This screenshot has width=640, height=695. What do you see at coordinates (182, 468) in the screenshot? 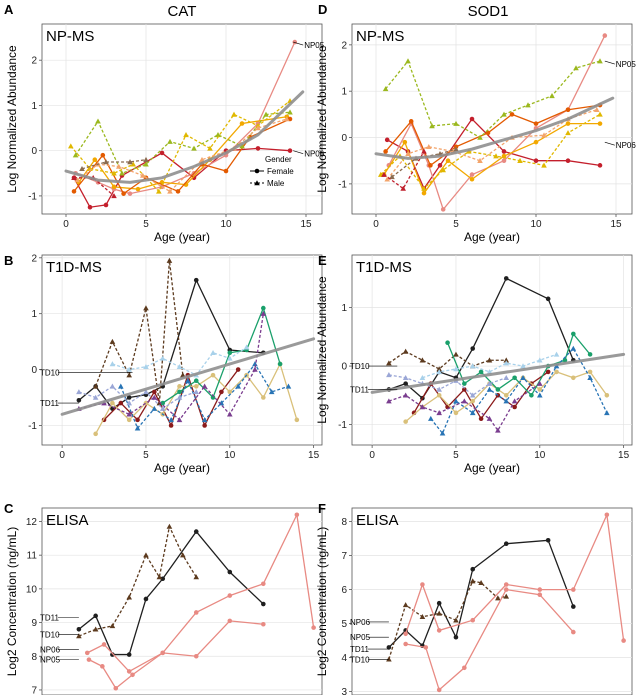
I see `x-axis-label-b: Age (year)` at bounding box center [182, 468].